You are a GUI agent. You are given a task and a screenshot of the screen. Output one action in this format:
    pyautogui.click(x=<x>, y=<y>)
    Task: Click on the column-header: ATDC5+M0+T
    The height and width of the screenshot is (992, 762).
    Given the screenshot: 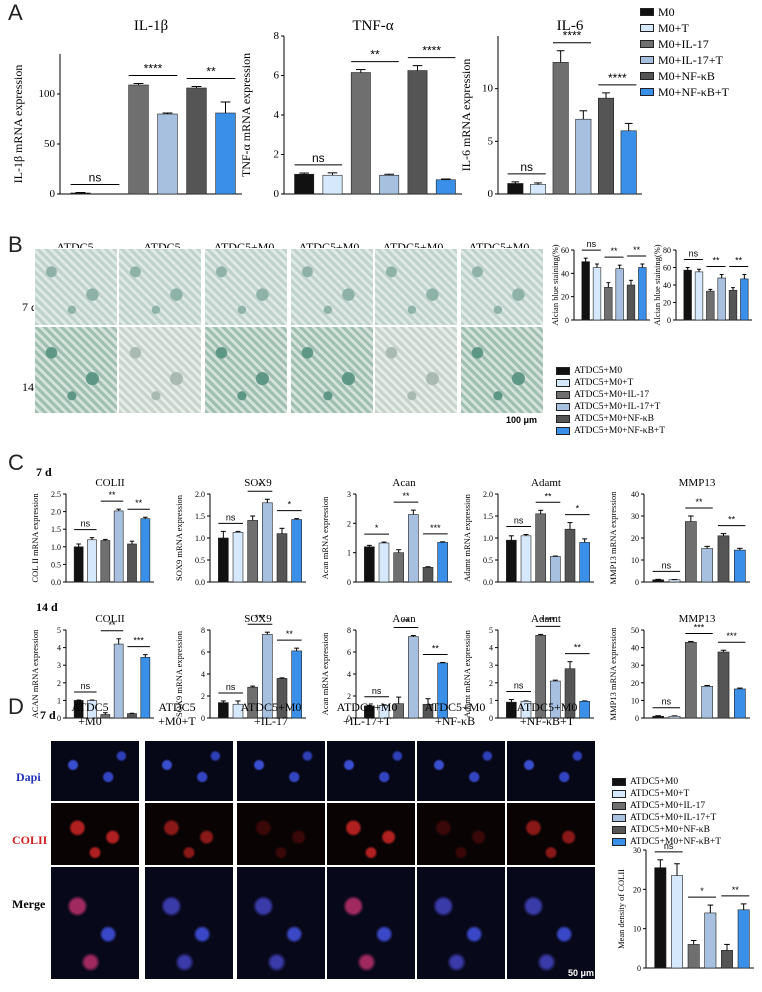 What is the action you would take?
    pyautogui.click(x=177, y=714)
    